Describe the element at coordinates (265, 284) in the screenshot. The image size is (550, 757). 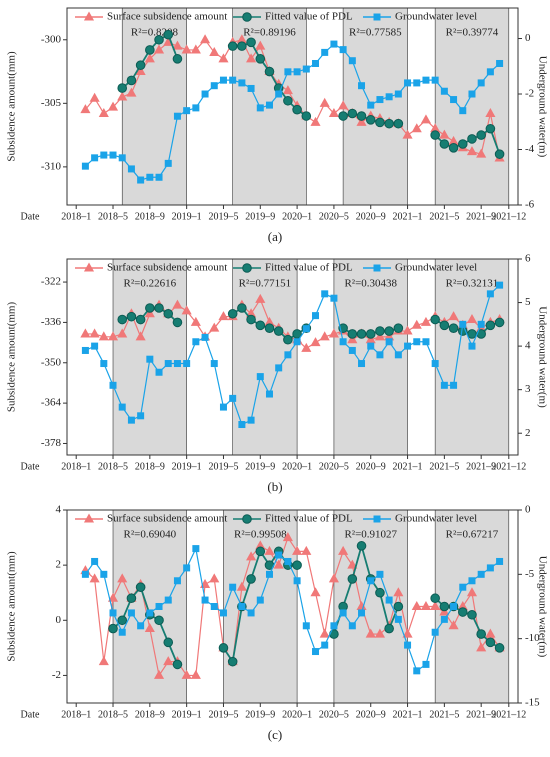
I see `r-squared-label: R²=0.77151` at that location.